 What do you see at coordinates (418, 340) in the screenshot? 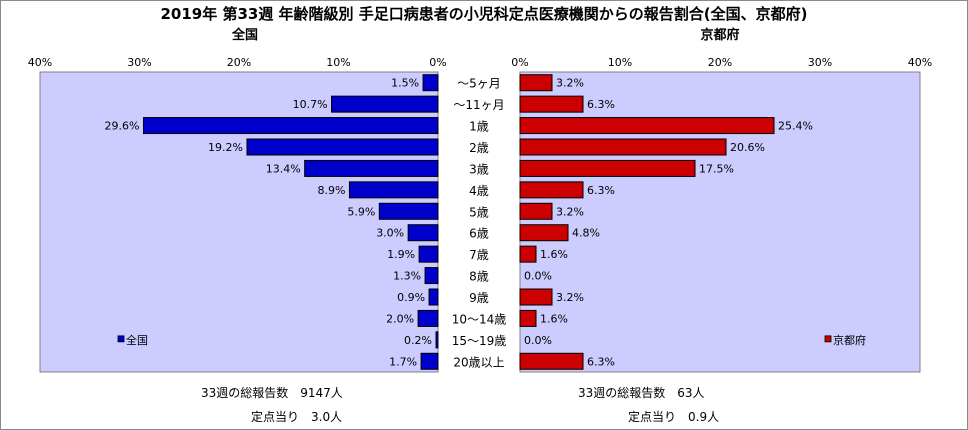
I see `zenkoku-data-label: 0.2%` at bounding box center [418, 340].